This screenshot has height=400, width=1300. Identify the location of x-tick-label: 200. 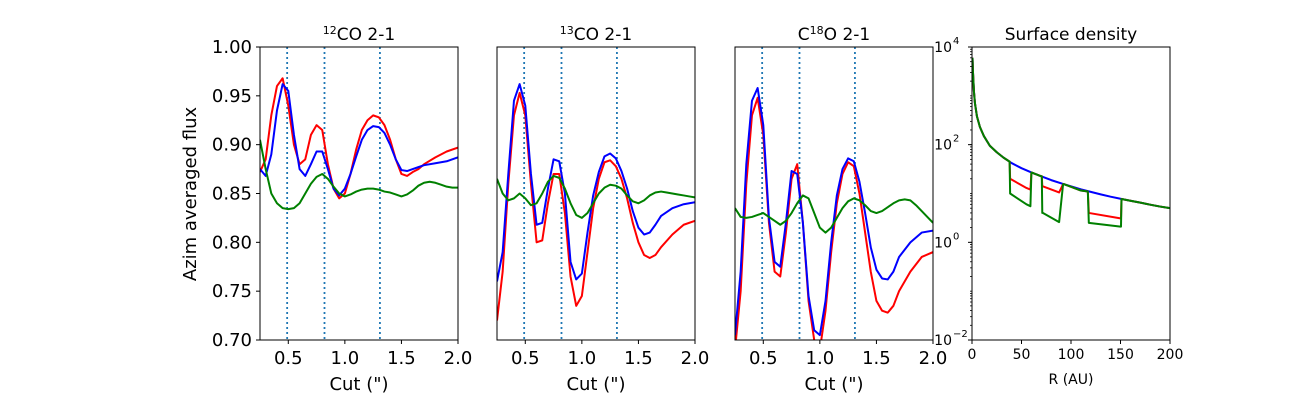
(1170, 355).